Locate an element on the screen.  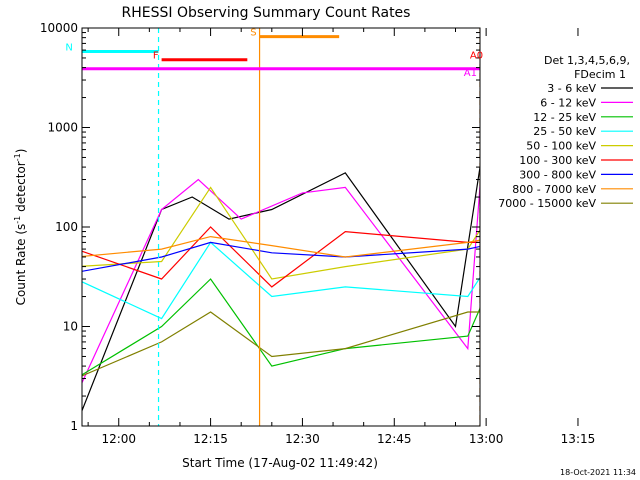
flag-label: A0 is located at coordinates (476, 56).